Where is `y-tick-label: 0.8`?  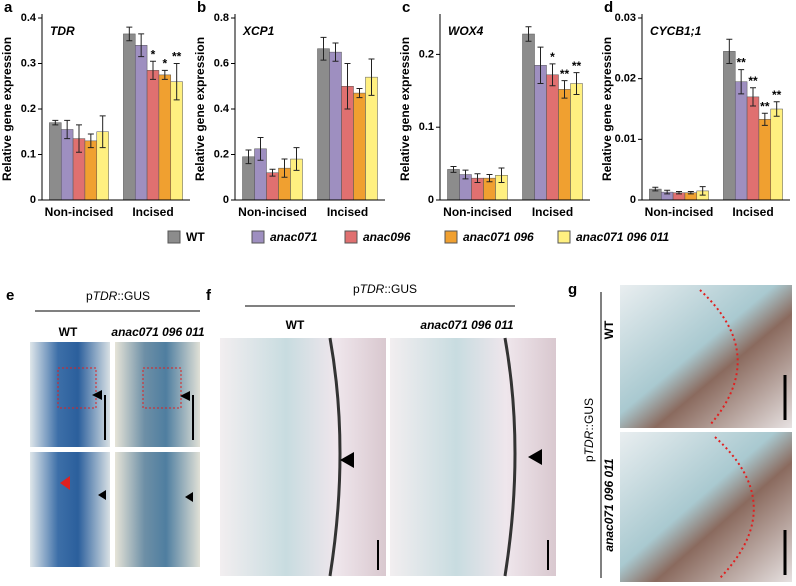
y-tick-label: 0.8 is located at coordinates (221, 18).